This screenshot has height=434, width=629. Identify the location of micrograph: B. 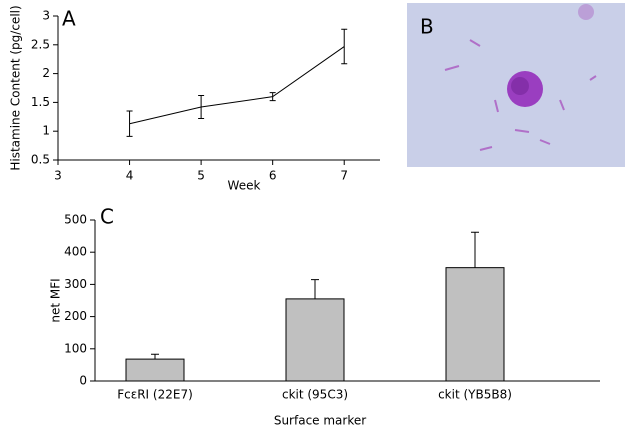
(516, 85).